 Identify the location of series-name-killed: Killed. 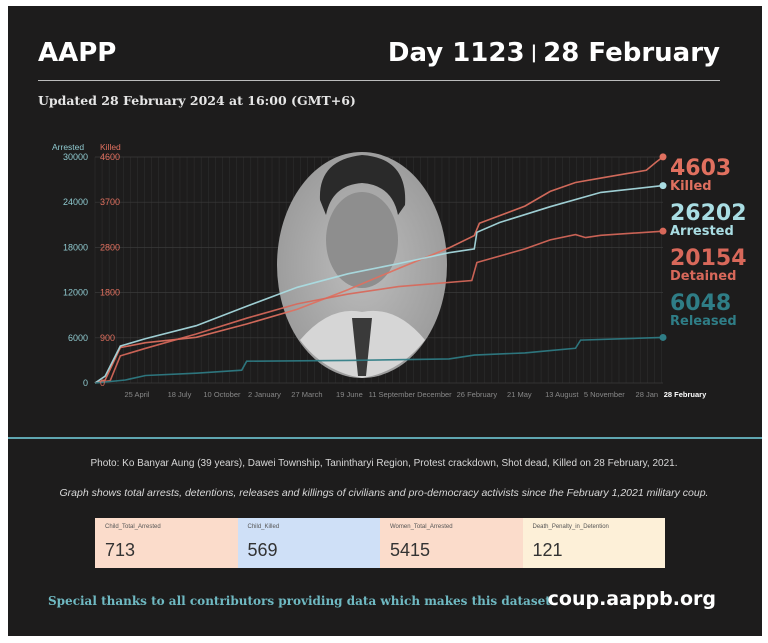
(691, 186).